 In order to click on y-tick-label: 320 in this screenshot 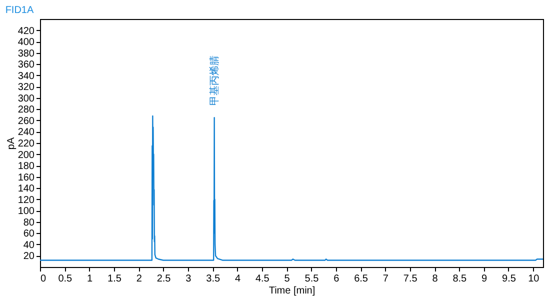, I will do `click(26, 88)`.